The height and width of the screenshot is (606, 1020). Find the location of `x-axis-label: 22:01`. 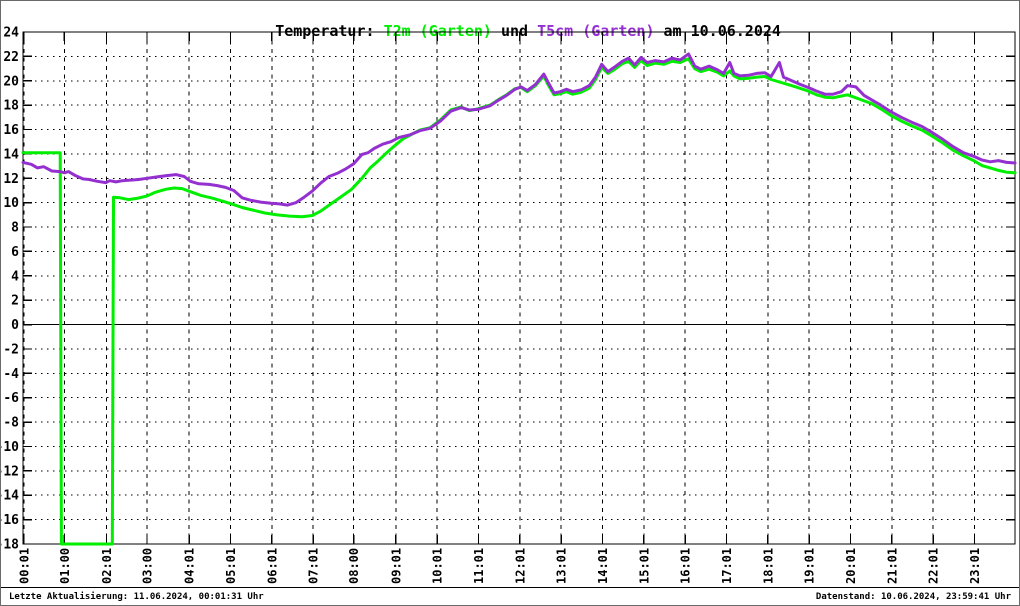

x-axis-label: 22:01 is located at coordinates (934, 566).